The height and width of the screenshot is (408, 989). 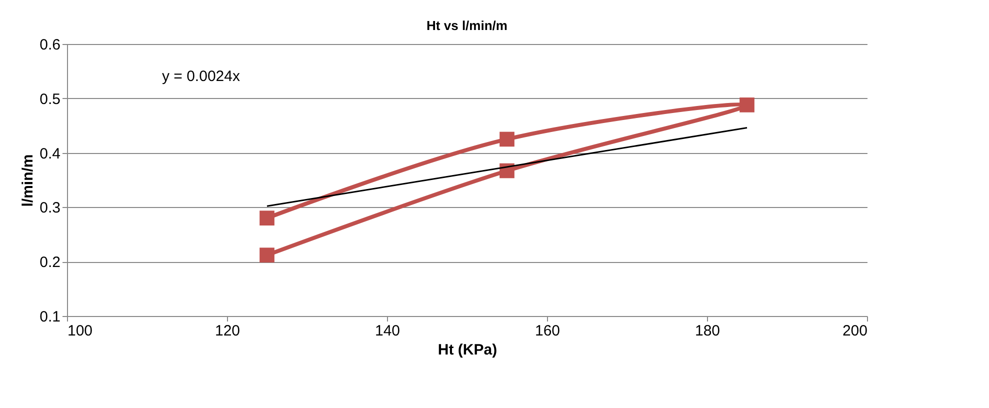 What do you see at coordinates (387, 331) in the screenshot?
I see `x-tick-label: 140` at bounding box center [387, 331].